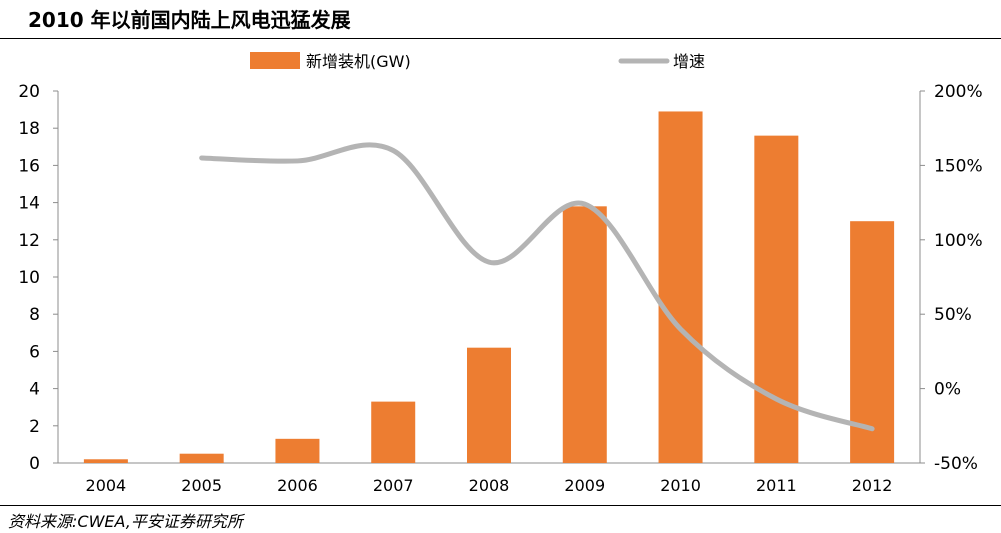  Describe the element at coordinates (297, 485) in the screenshot. I see `x-tick-label: 2006` at that location.